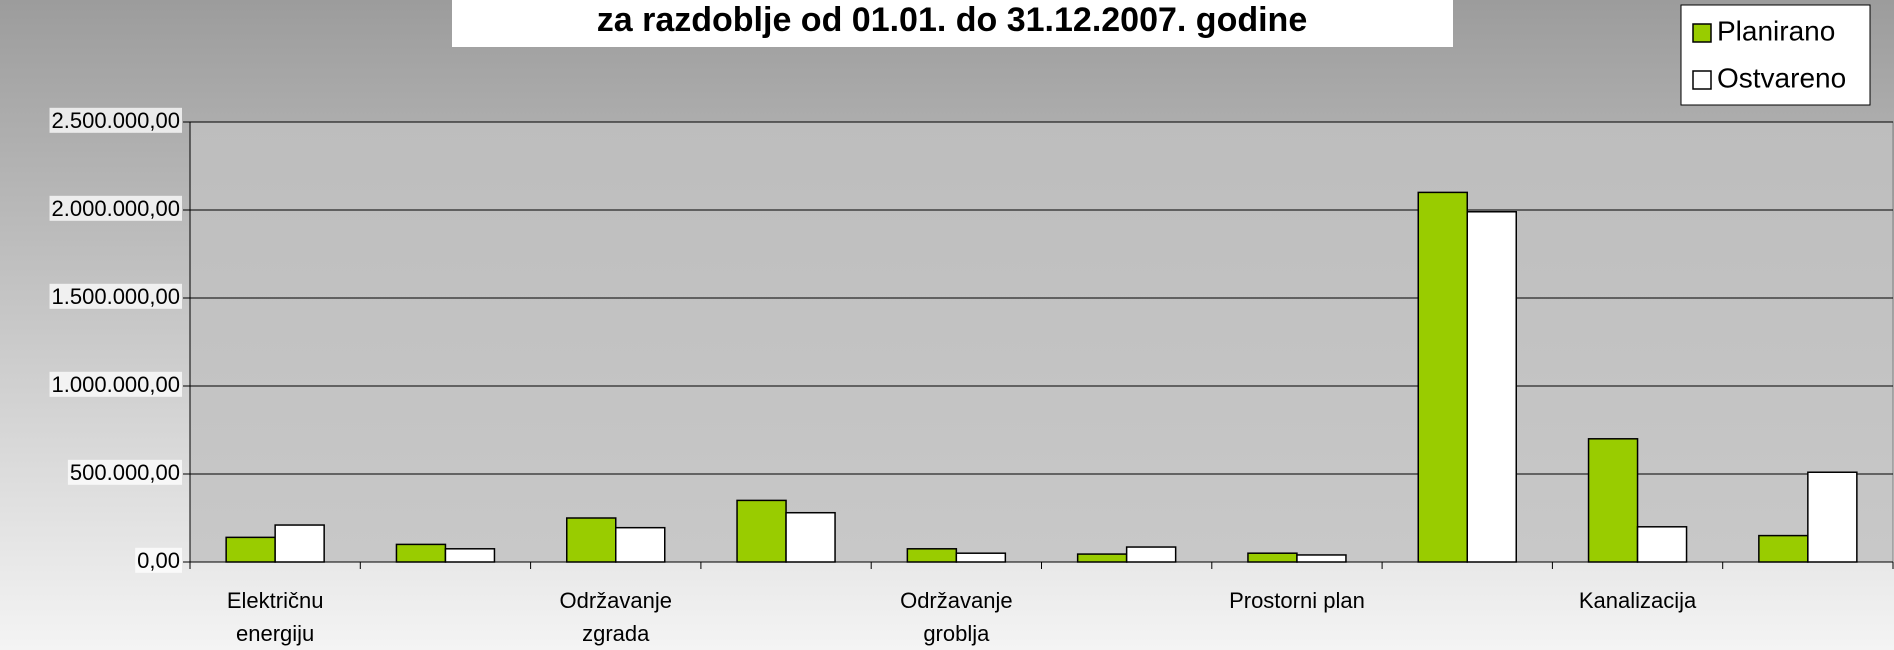 The image size is (1894, 650). What do you see at coordinates (1776, 30) in the screenshot?
I see `legend-label: Planirano` at bounding box center [1776, 30].